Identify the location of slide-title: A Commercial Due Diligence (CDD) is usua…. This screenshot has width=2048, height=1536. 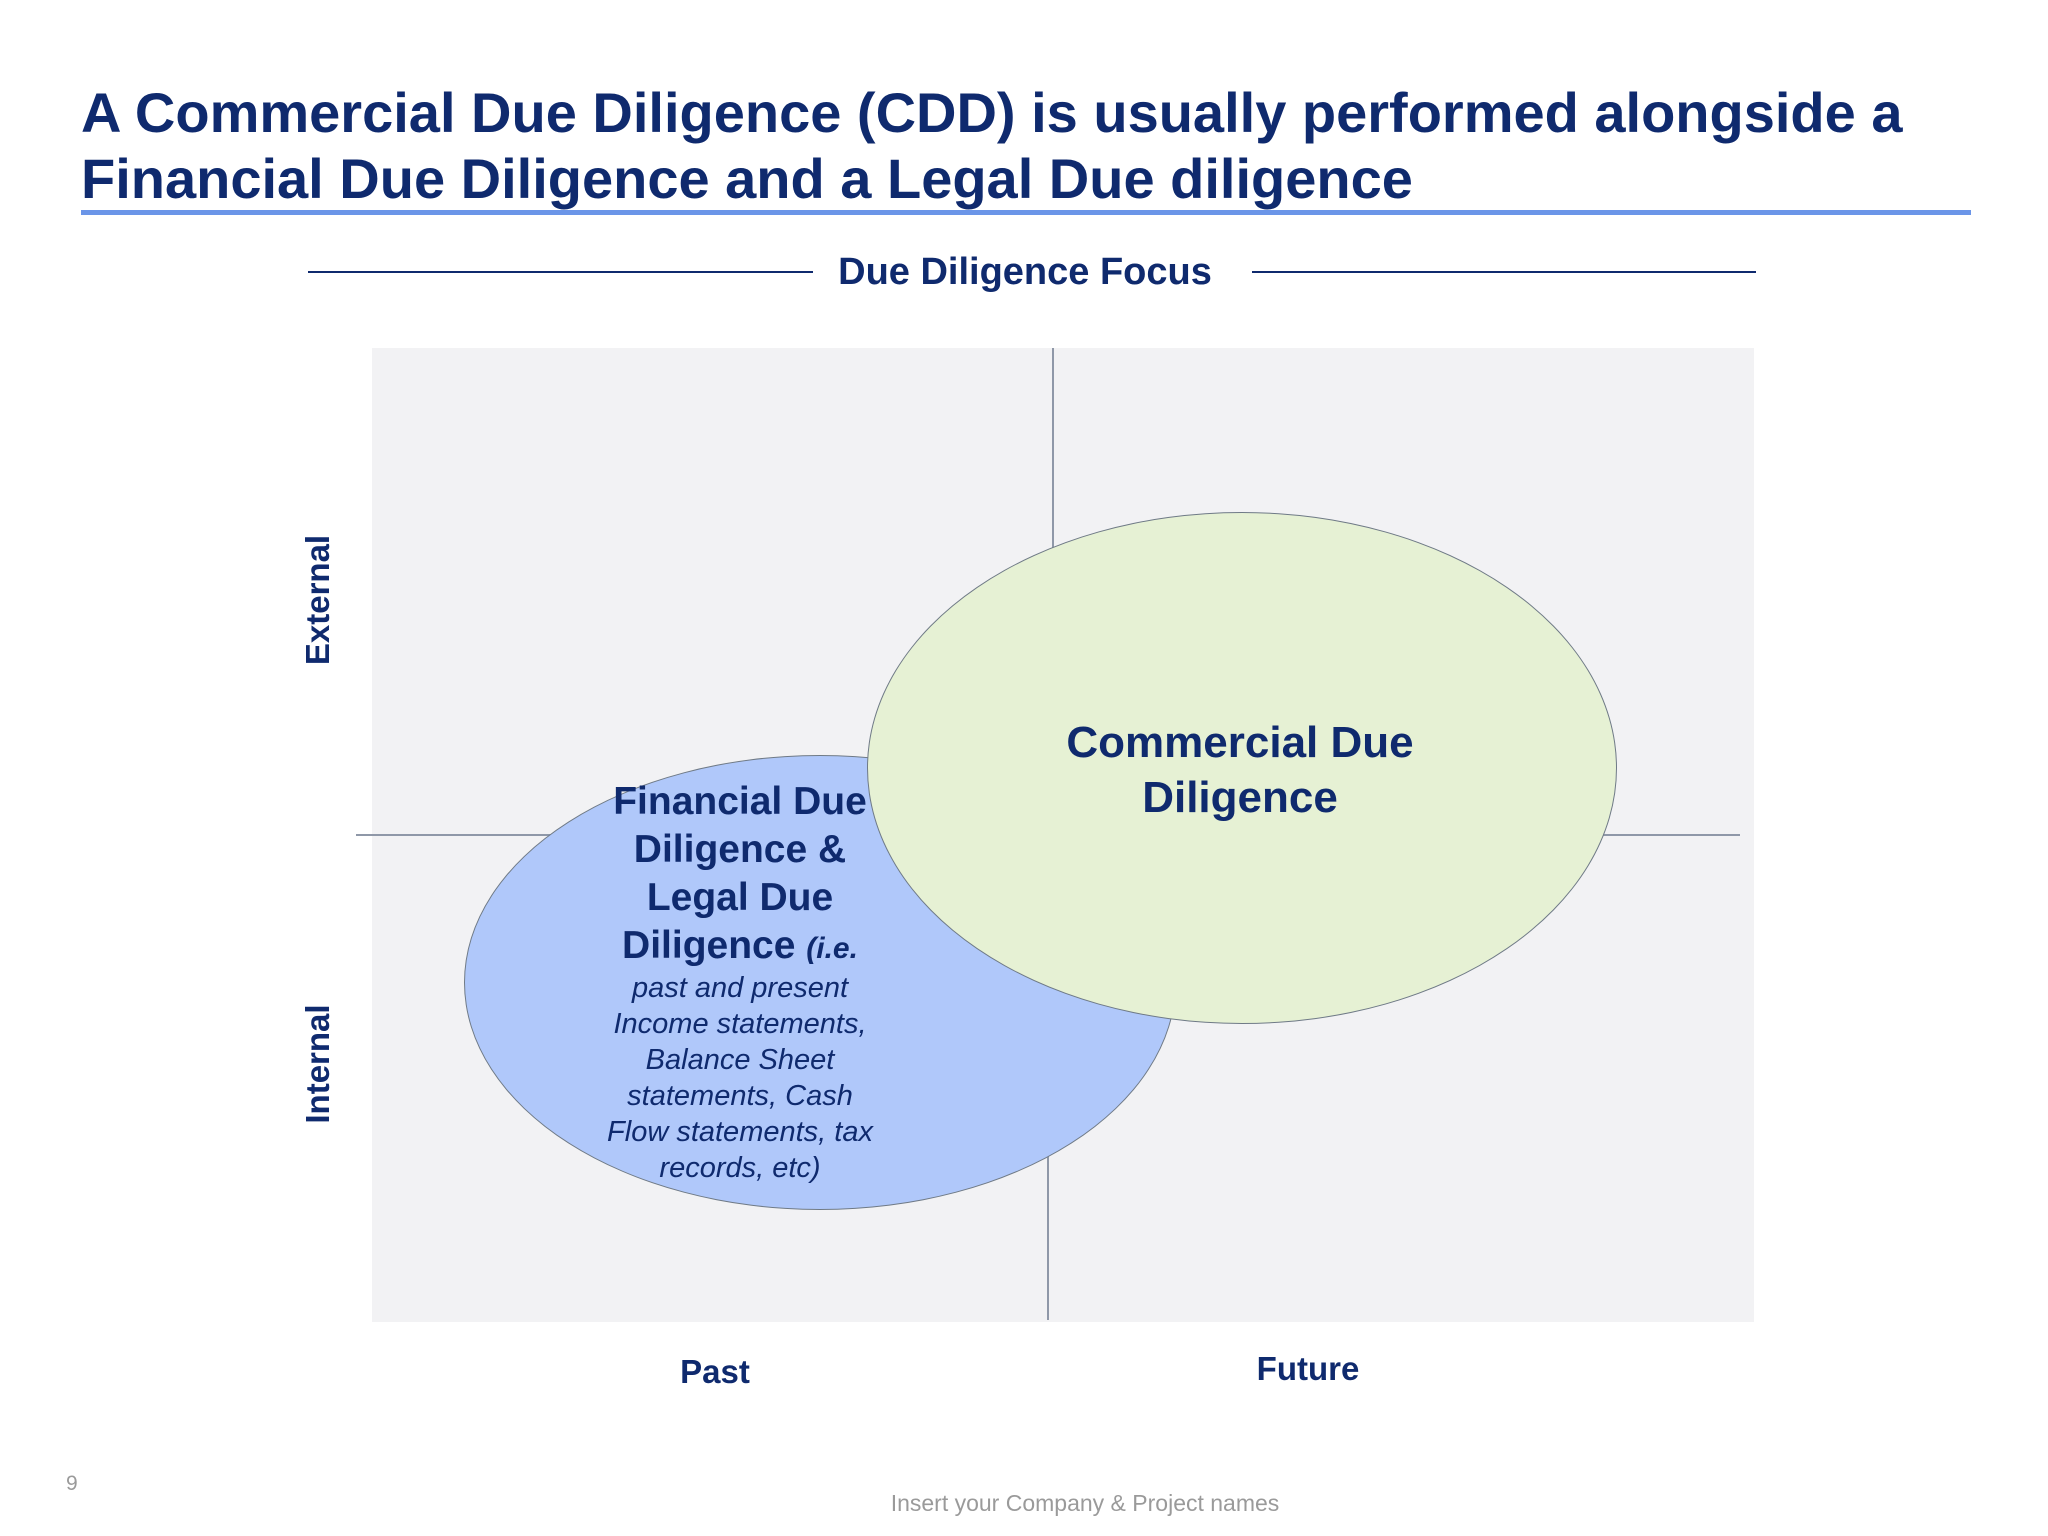
(992, 145).